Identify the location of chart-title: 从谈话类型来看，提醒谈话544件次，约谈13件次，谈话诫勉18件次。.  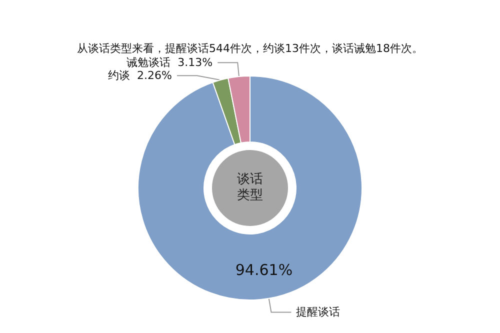
(250, 48).